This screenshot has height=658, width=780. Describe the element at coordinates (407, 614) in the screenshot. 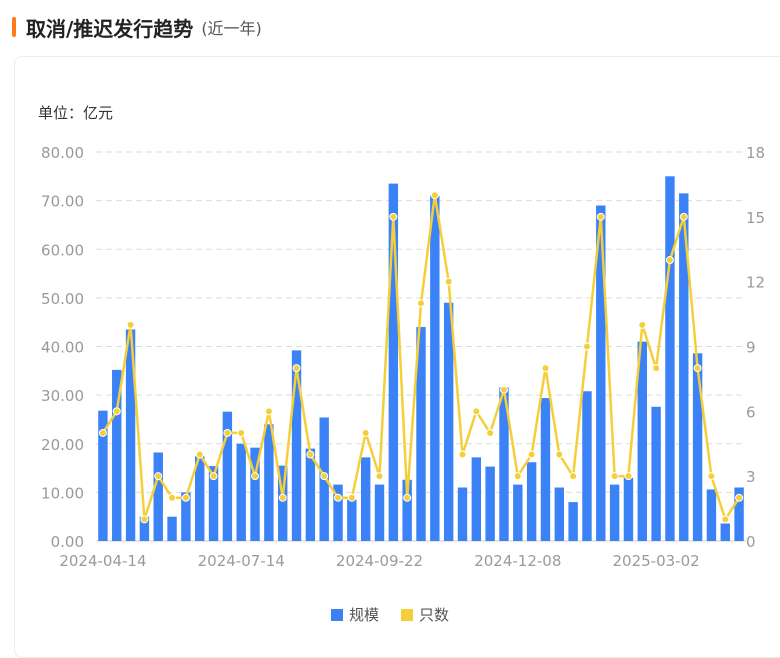

I see `legend-swatch-line` at that location.